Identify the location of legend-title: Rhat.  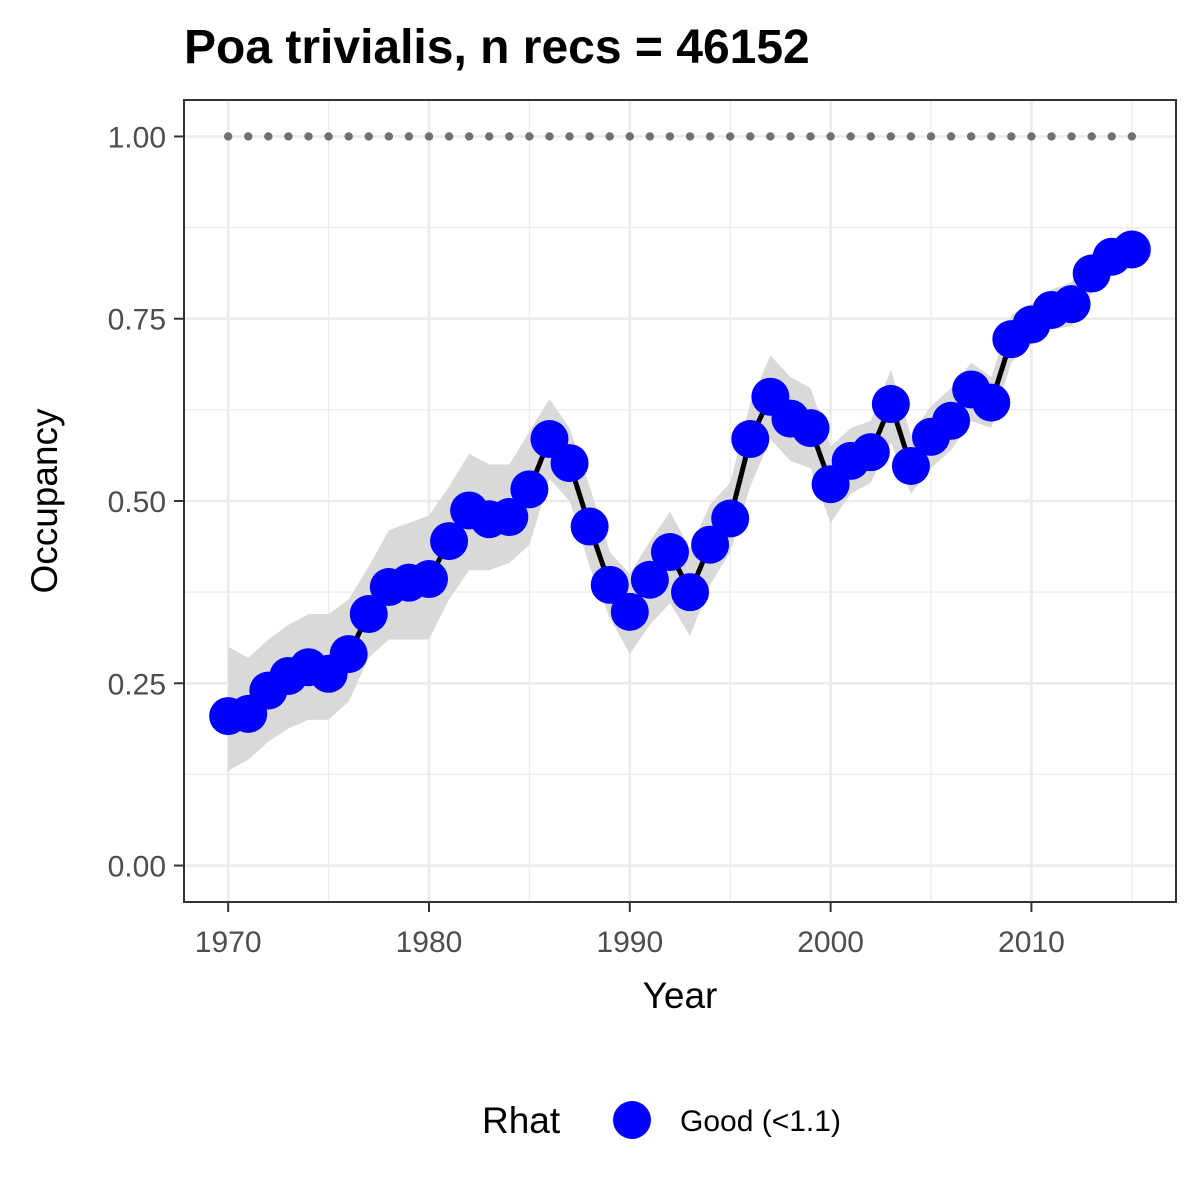
(521, 1120).